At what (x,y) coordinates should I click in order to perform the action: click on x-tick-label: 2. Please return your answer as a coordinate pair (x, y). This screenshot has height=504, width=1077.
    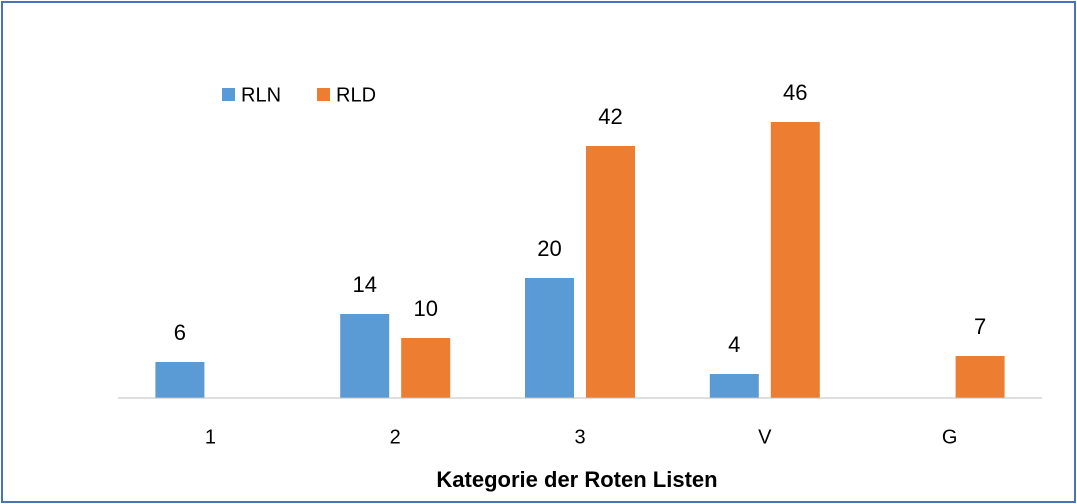
    Looking at the image, I should click on (395, 437).